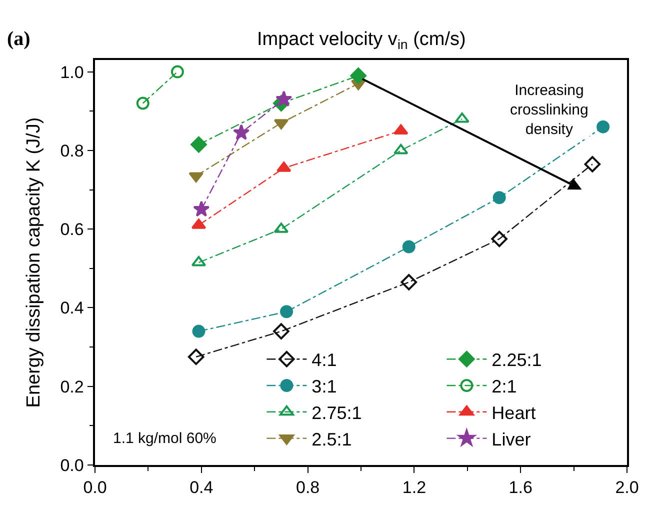 The height and width of the screenshot is (510, 652). What do you see at coordinates (164, 438) in the screenshot?
I see `annotation: 1.1 kg/mol 60%` at bounding box center [164, 438].